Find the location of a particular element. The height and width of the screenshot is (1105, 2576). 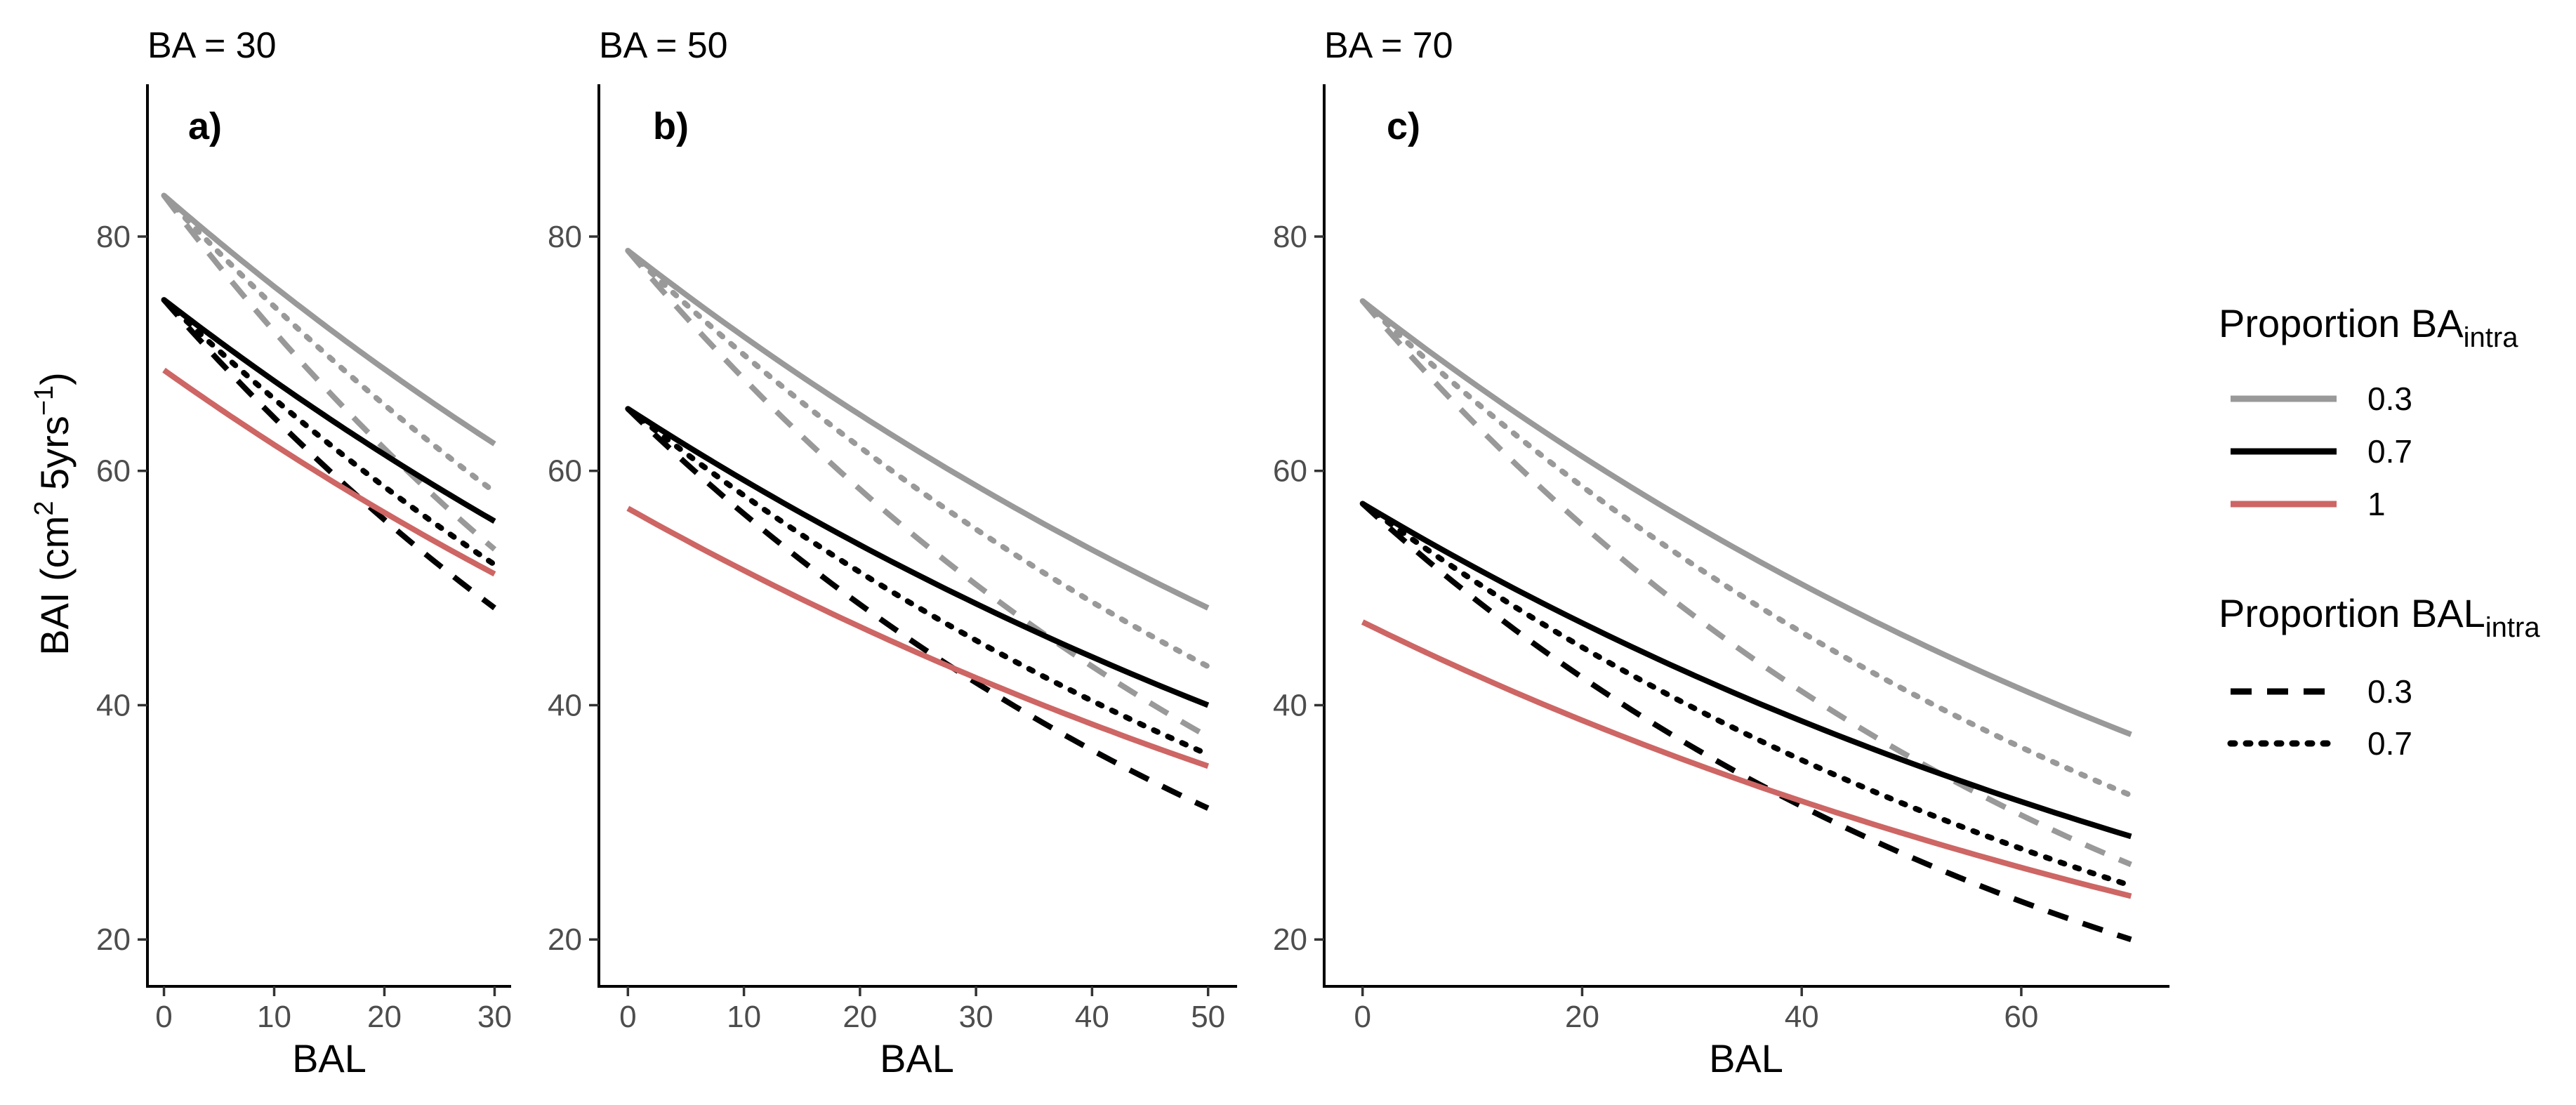

panel-b-series is located at coordinates (918, 530).